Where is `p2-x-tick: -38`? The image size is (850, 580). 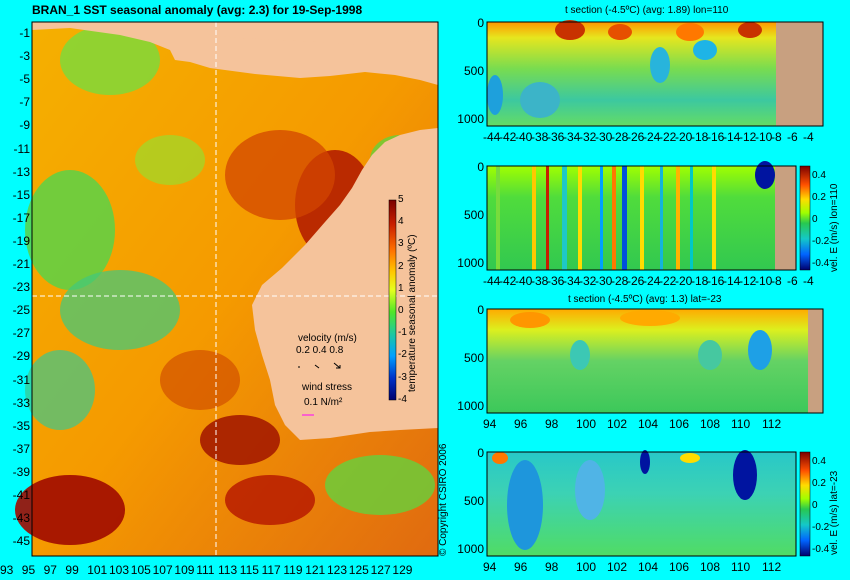 p2-x-tick: -38 is located at coordinates (540, 281).